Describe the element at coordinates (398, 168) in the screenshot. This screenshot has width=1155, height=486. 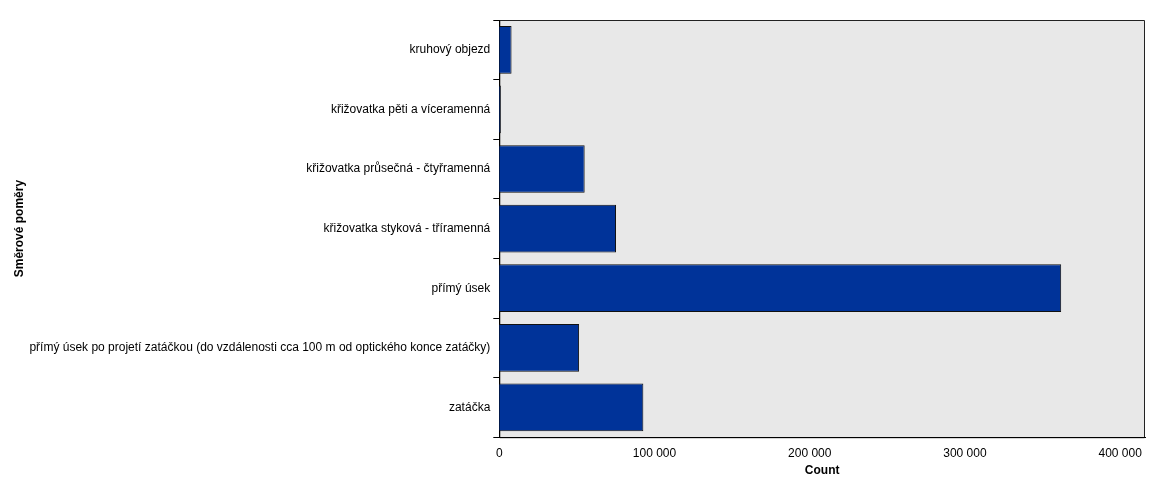
I see `y-tick-label: křižovatka průsečná - čtyřramenná` at that location.